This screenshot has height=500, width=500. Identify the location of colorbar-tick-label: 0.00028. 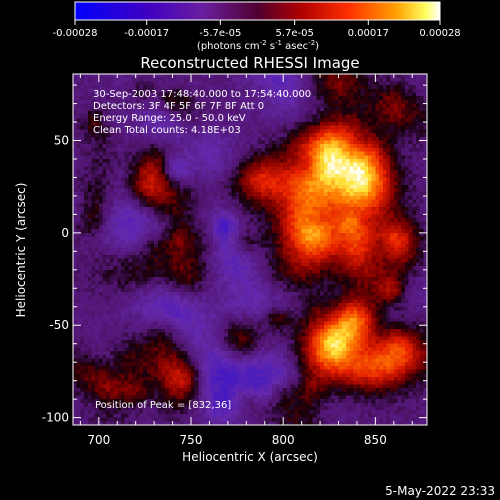
(439, 33).